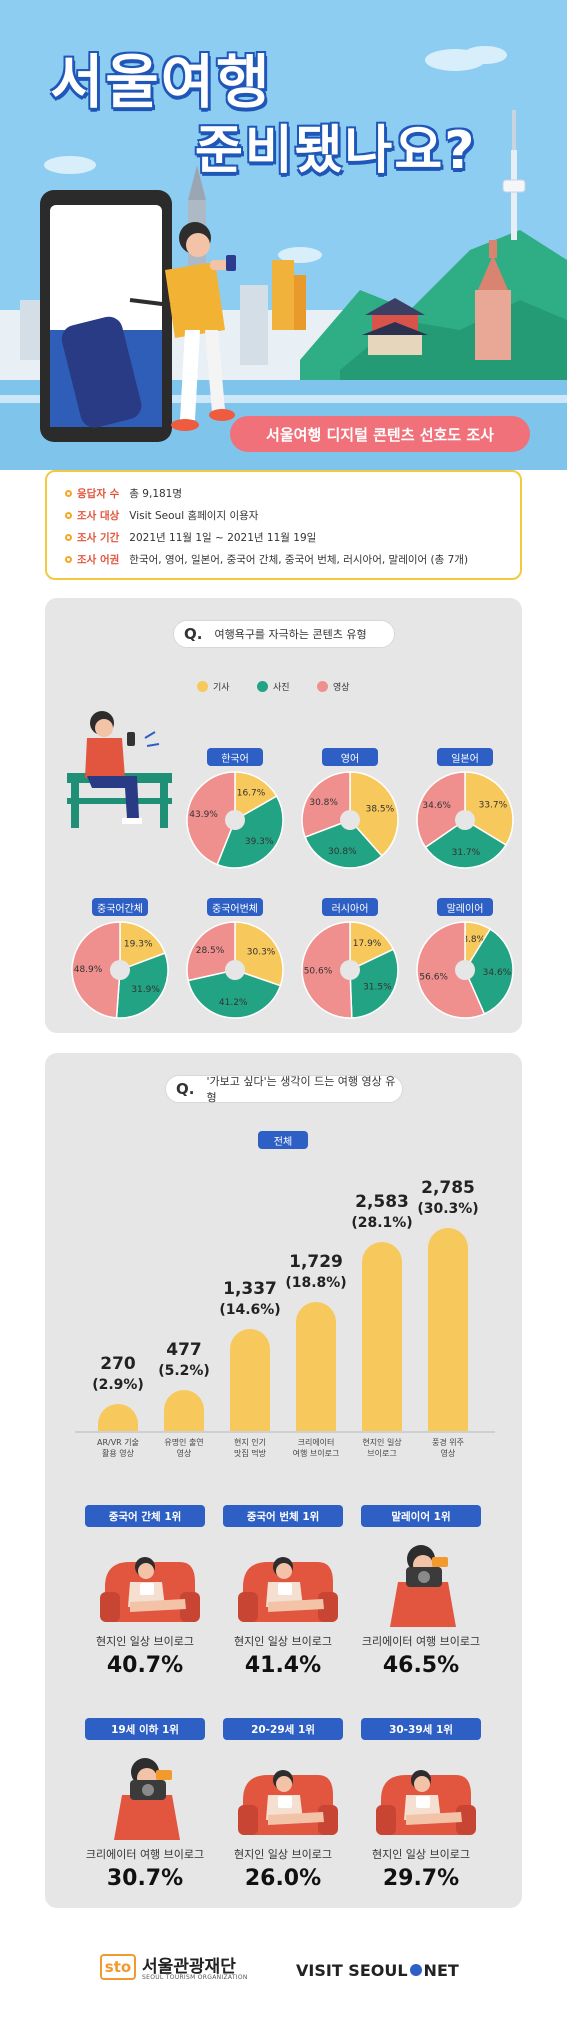  I want to click on bar-category-label: 크리에이터 여행 브이로그, so click(316, 1448).